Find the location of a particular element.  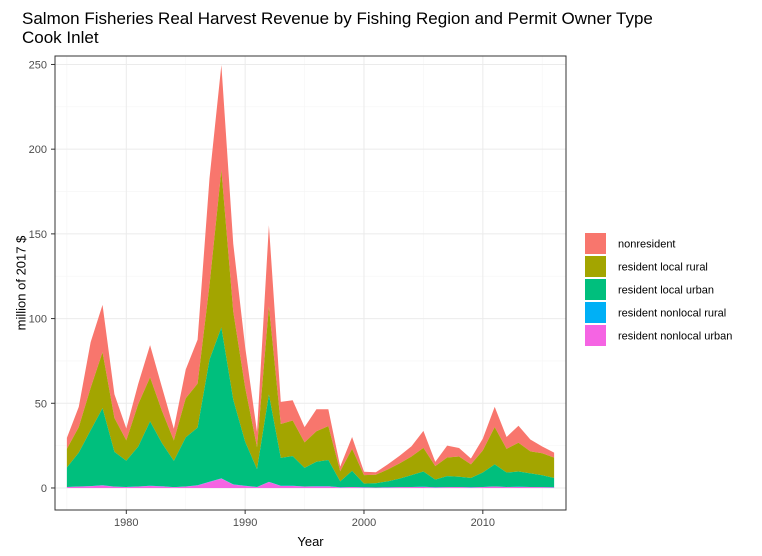

legend-label: resident local rural is located at coordinates (663, 268).